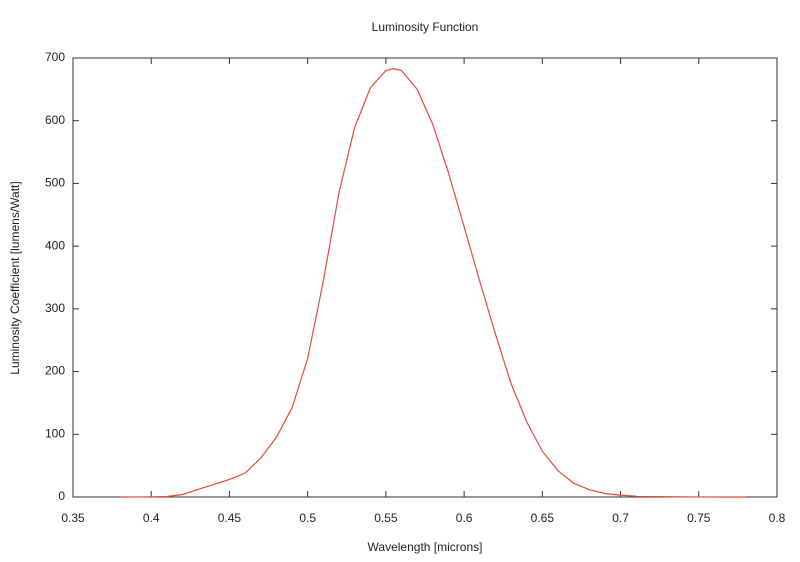 This screenshot has width=800, height=562. Describe the element at coordinates (151, 518) in the screenshot. I see `x-tick-label: 0.4` at that location.